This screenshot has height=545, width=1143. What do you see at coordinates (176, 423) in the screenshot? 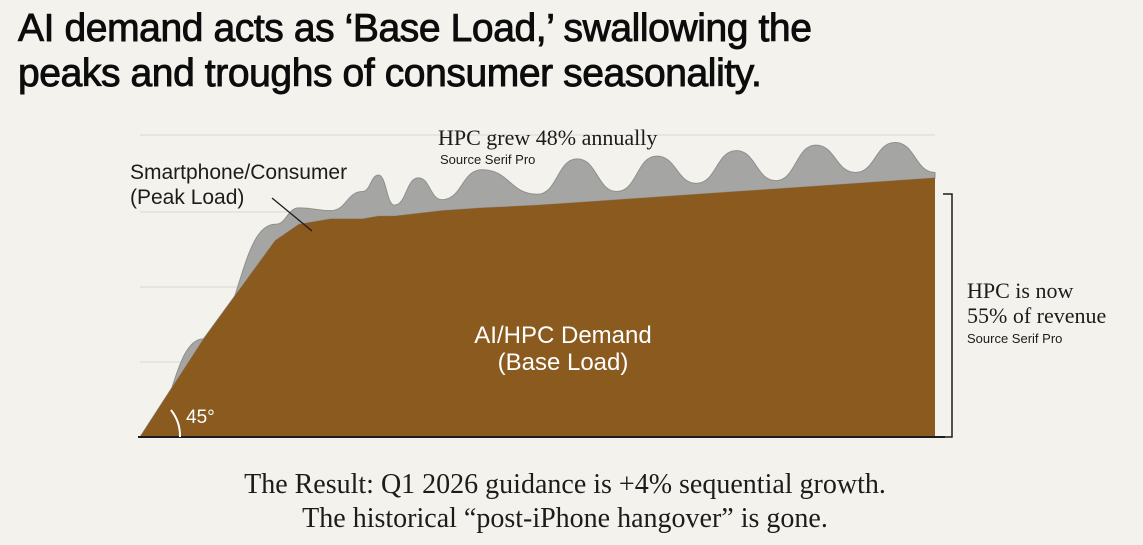
I see `angle-arc` at bounding box center [176, 423].